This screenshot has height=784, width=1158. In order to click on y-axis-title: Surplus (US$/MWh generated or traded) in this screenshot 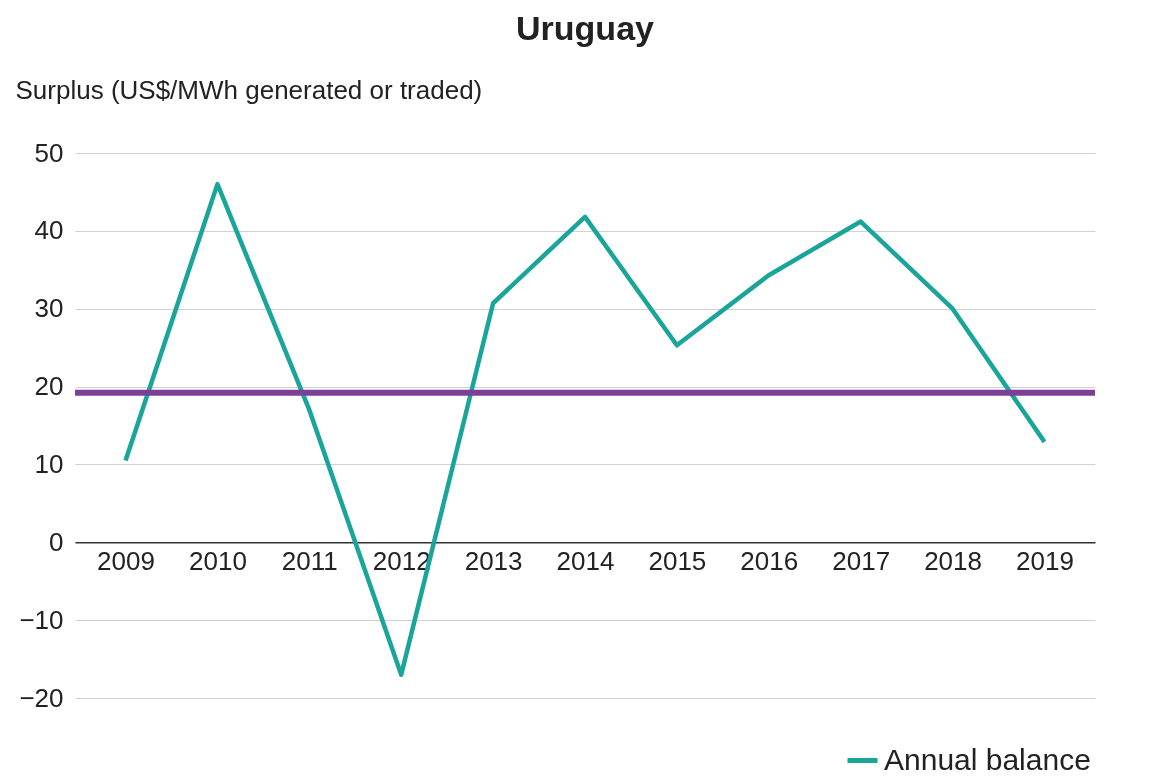, I will do `click(249, 89)`.